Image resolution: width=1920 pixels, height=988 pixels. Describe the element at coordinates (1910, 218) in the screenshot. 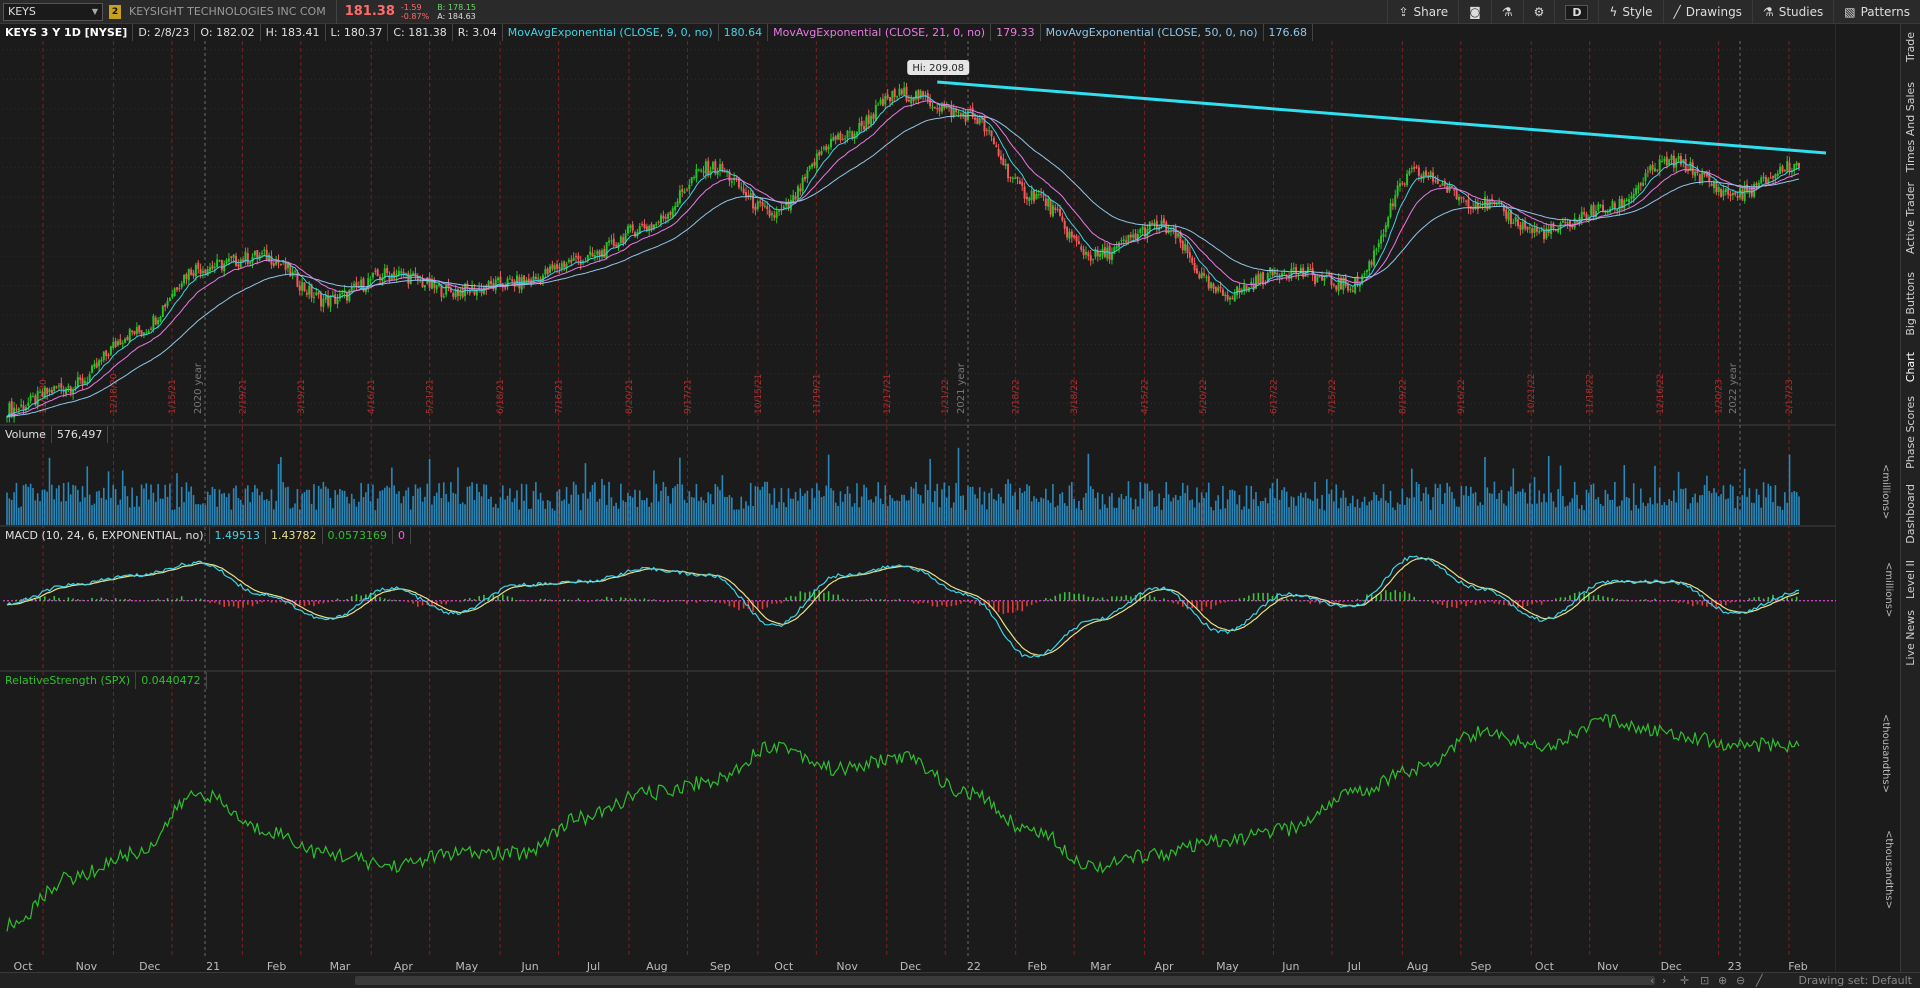

I see `tab-active-trader: Active Trader` at that location.